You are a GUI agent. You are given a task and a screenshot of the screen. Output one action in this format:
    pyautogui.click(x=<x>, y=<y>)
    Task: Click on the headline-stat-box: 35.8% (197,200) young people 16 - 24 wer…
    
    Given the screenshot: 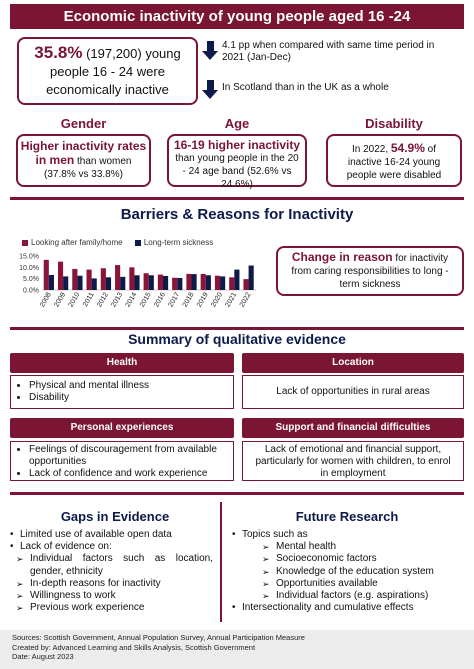 What is the action you would take?
    pyautogui.click(x=107, y=71)
    